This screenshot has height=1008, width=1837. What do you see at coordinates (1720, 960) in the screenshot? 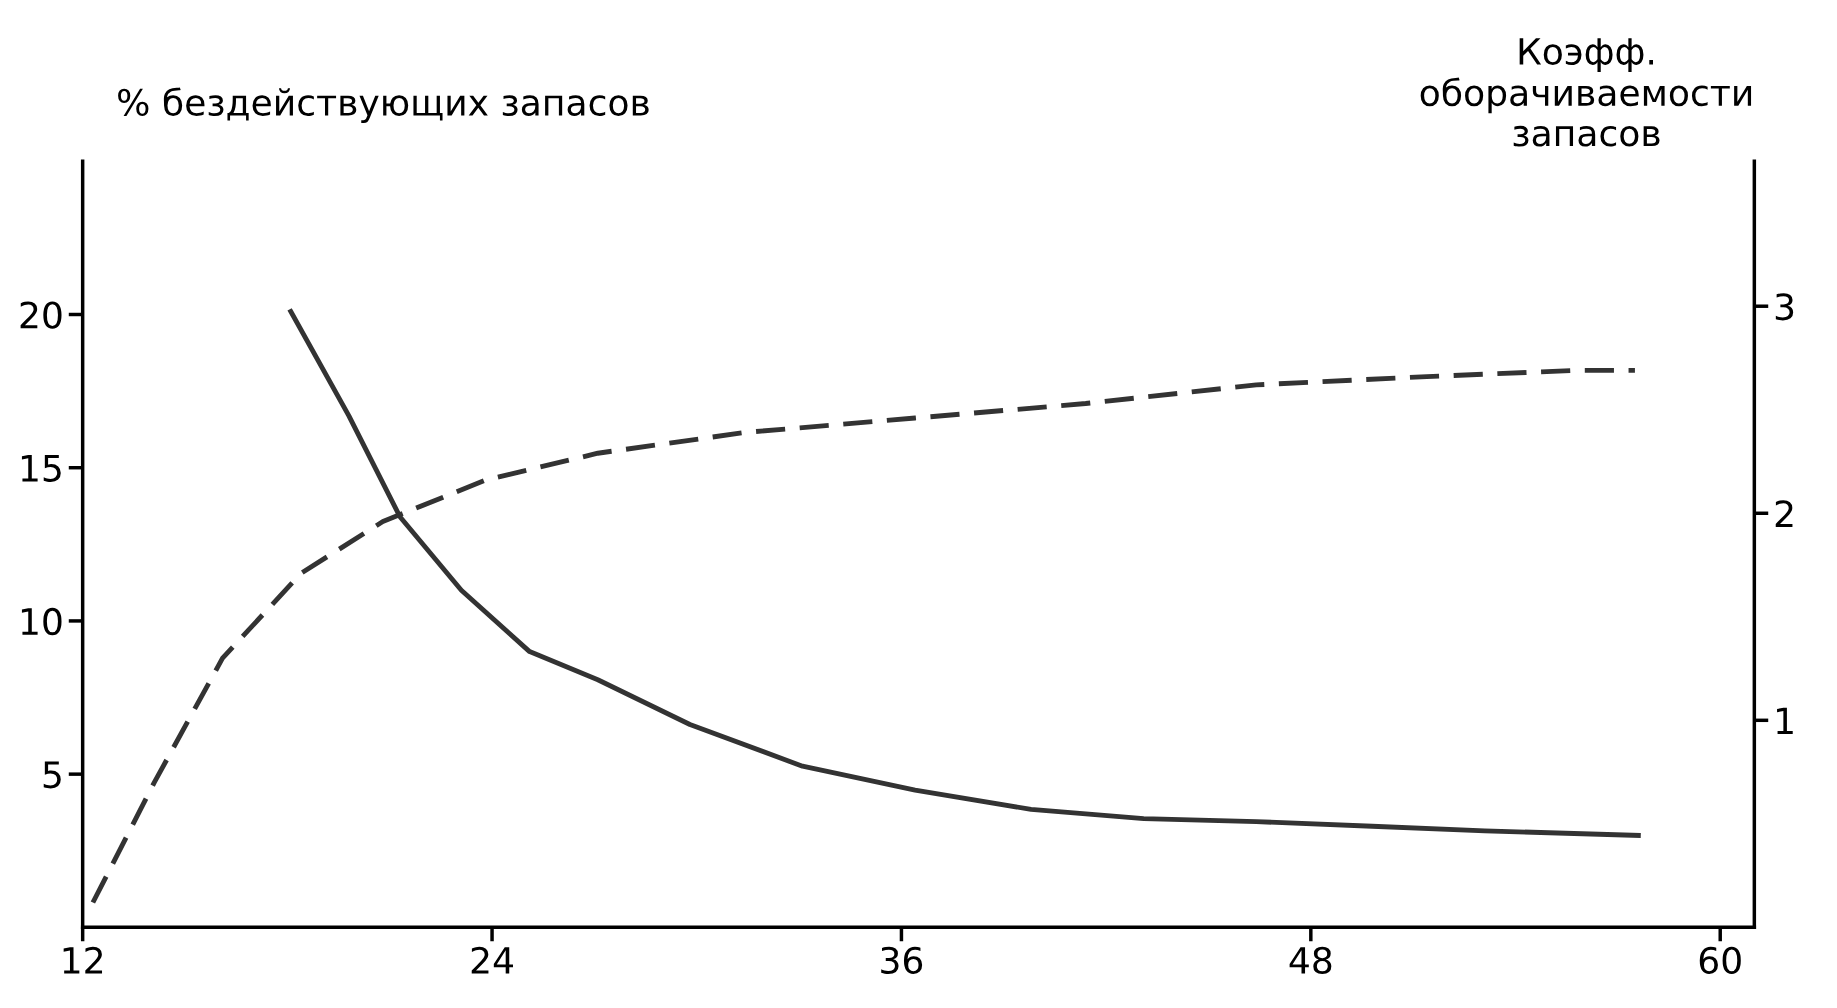
I see `x-tick-label: 60` at bounding box center [1720, 960].